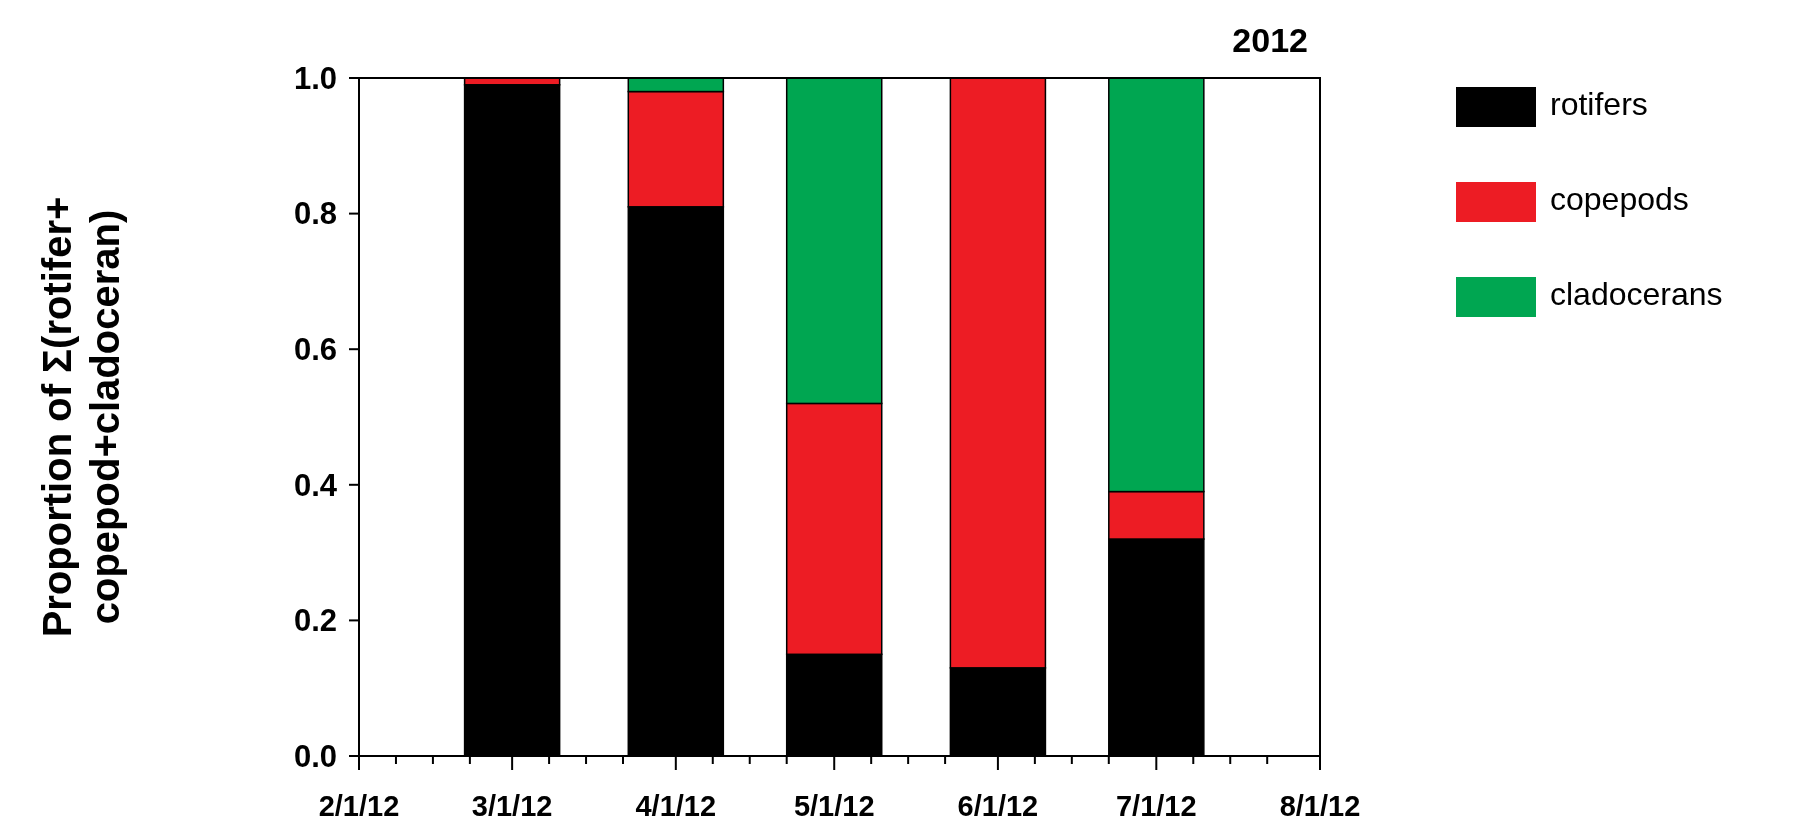 The image size is (1817, 833). I want to click on legend-label: cladocerans, so click(1636, 294).